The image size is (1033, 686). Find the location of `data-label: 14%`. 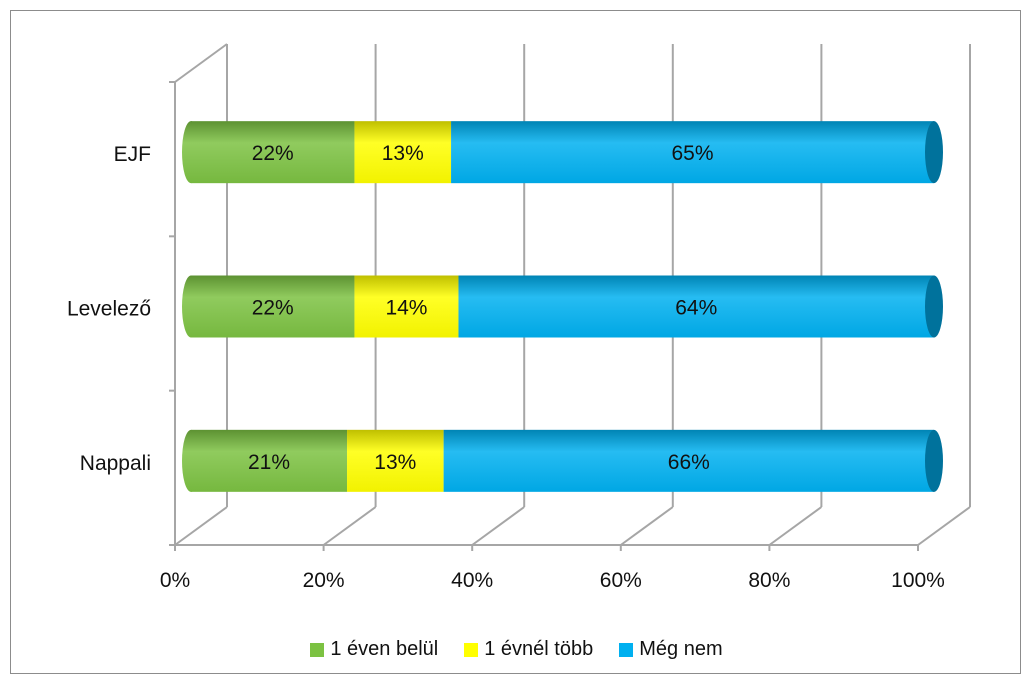

data-label: 14% is located at coordinates (406, 308).